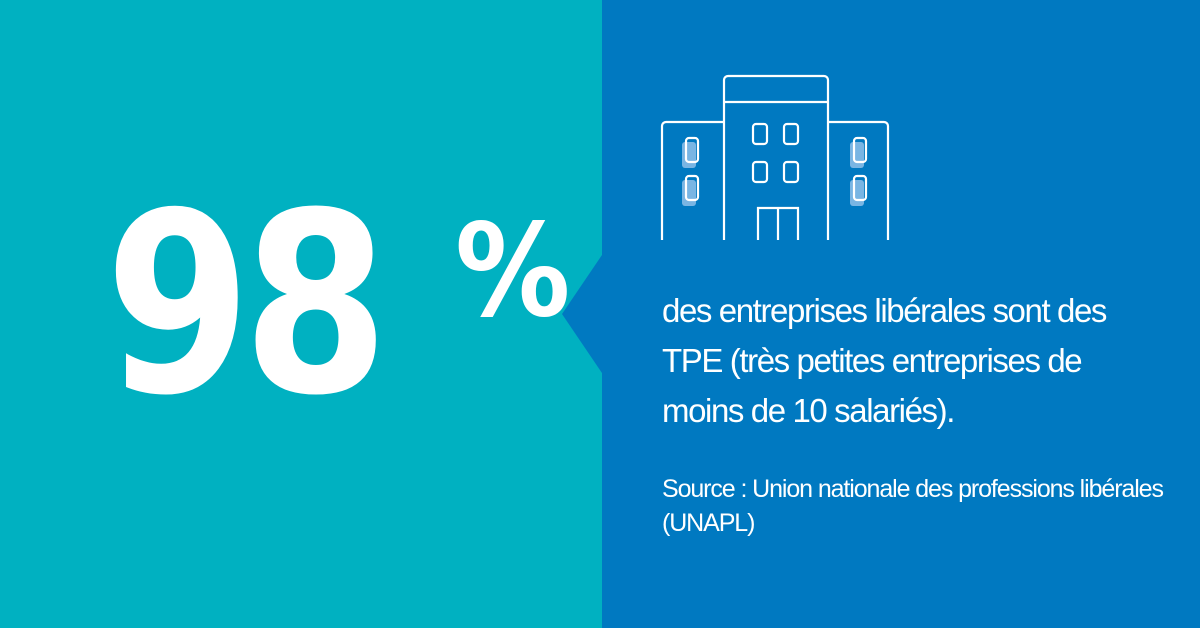 This screenshot has width=1200, height=628. I want to click on stat-number: 98, so click(247, 304).